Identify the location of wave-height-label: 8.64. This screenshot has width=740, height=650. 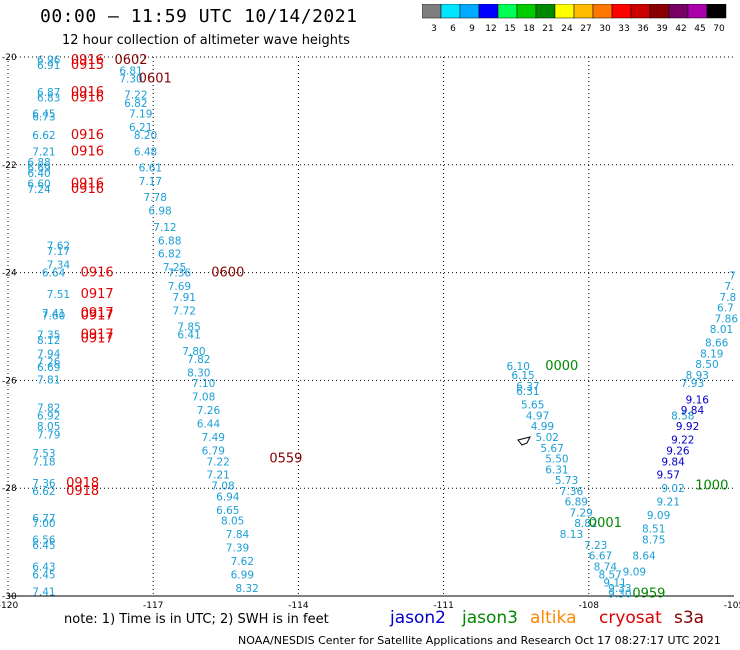
(644, 557).